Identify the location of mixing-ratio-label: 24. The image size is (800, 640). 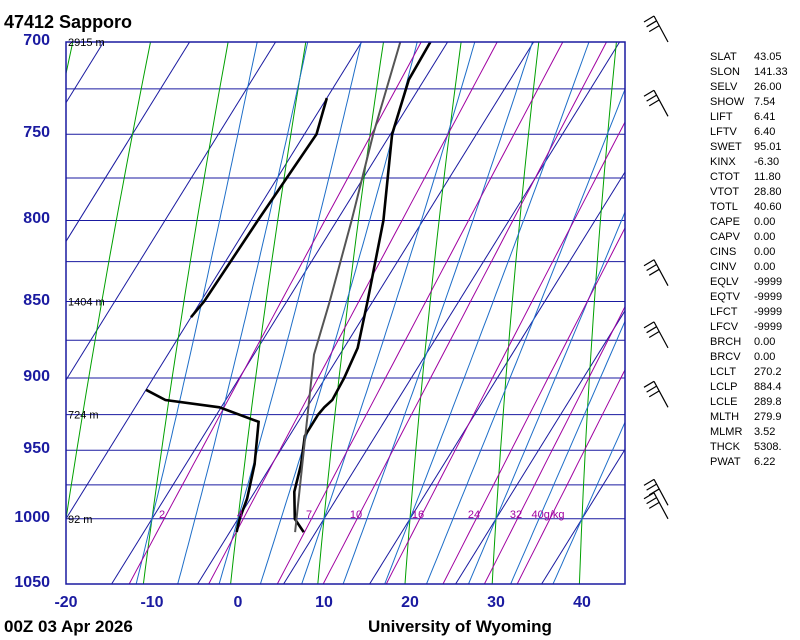
(474, 515).